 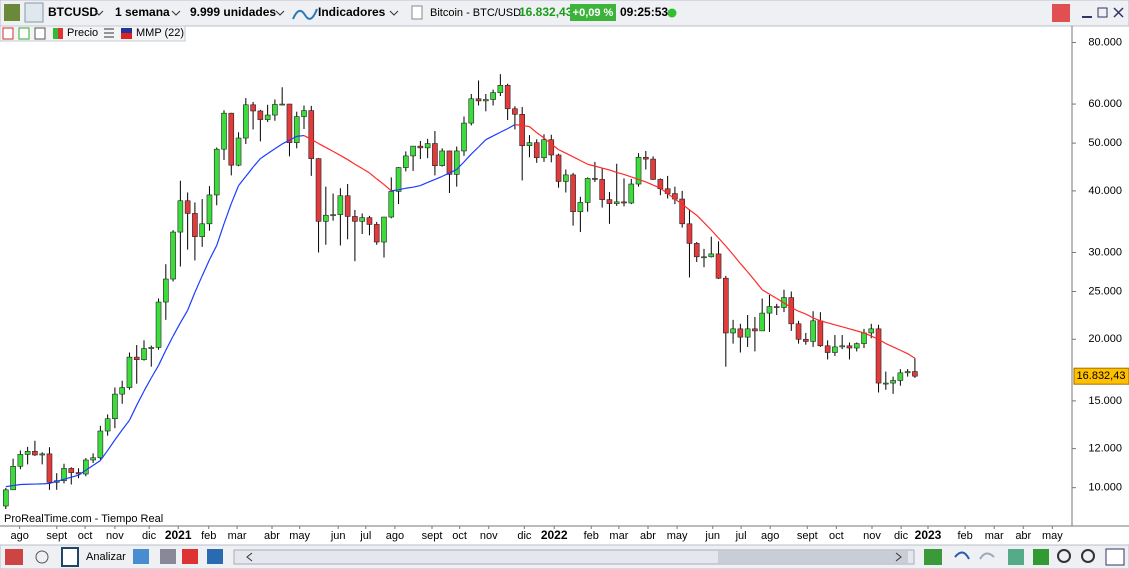 What do you see at coordinates (1064, 556) in the screenshot?
I see `zoom-out` at bounding box center [1064, 556].